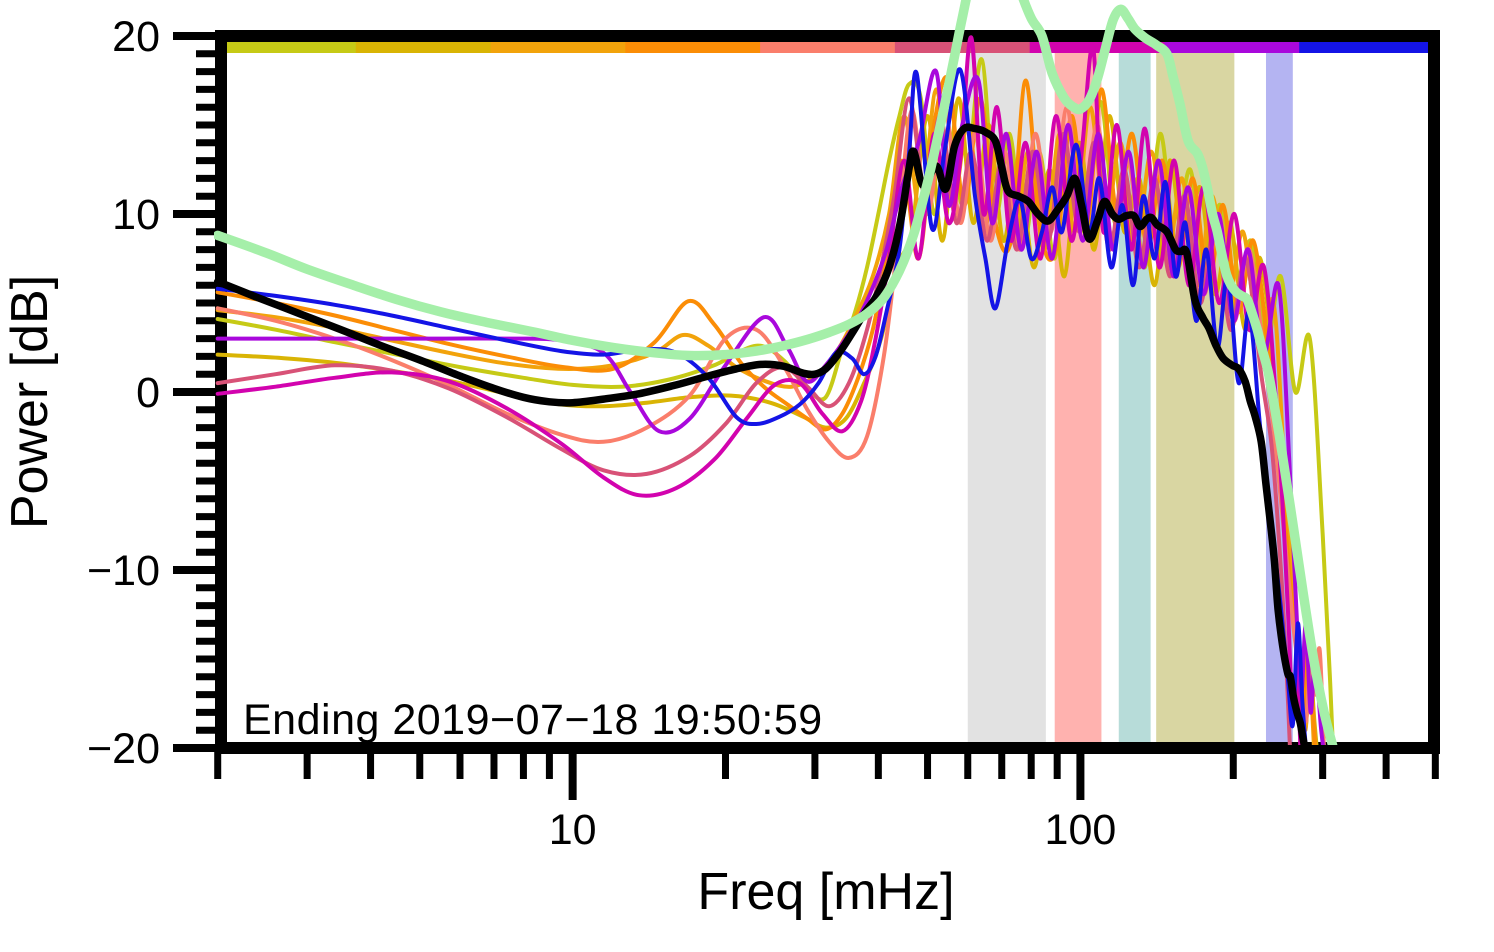 This screenshot has height=952, width=1494. I want to click on ending-timestamp-annotation: Ending 2019−07−18 19:50:59, so click(533, 720).